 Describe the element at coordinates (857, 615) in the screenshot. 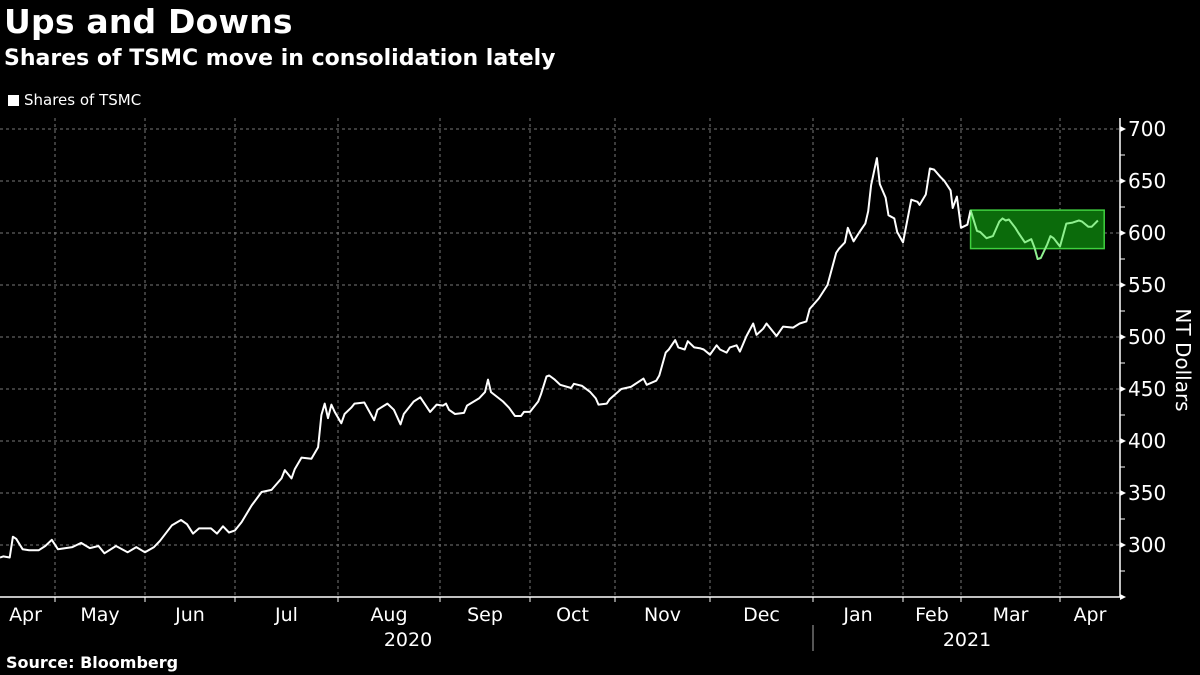

I see `x-tick-label: Jan` at that location.